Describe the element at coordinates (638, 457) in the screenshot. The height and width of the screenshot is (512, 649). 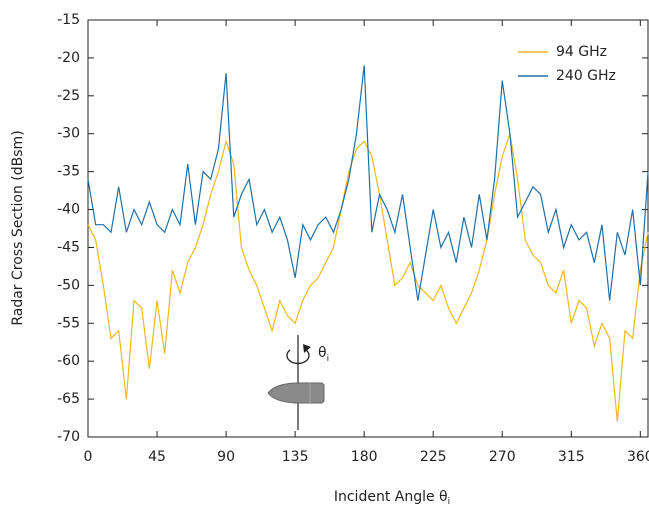
I see `x-tick-label: 360` at that location.